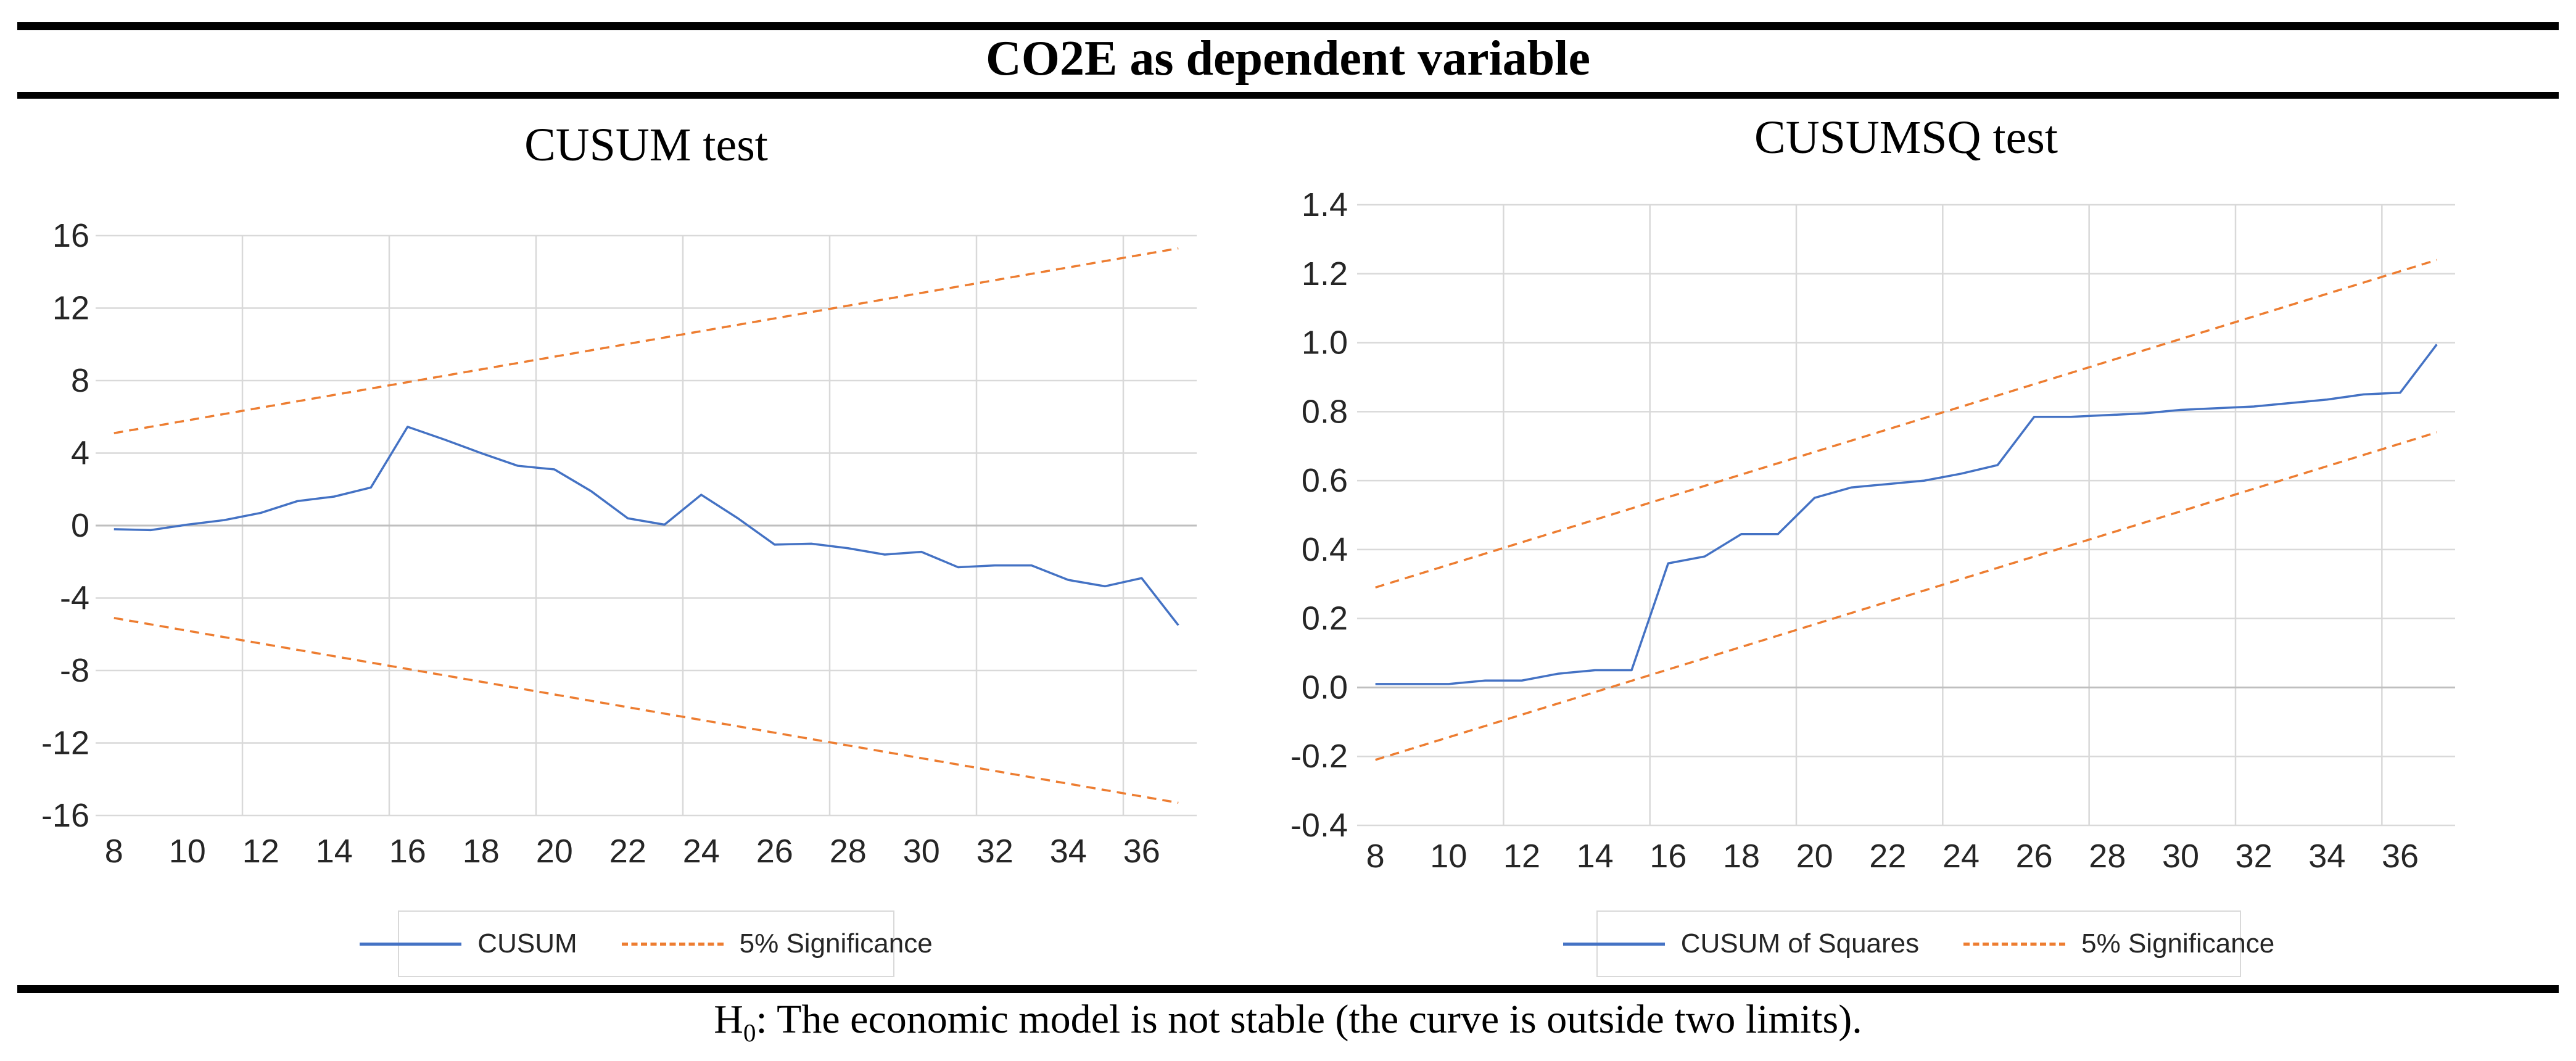  I want to click on cusumsq-legend-label: CUSUM of Squares, so click(1800, 944).